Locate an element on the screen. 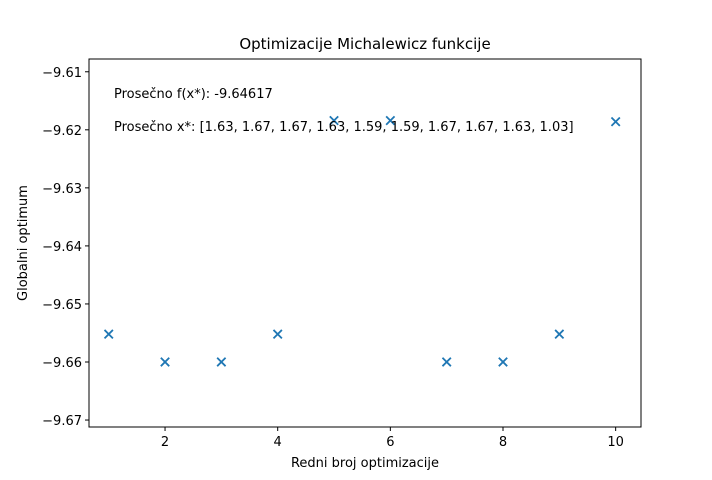  annotation-avg-fx: Prosečno f(x*): -9.64617 is located at coordinates (193, 94).